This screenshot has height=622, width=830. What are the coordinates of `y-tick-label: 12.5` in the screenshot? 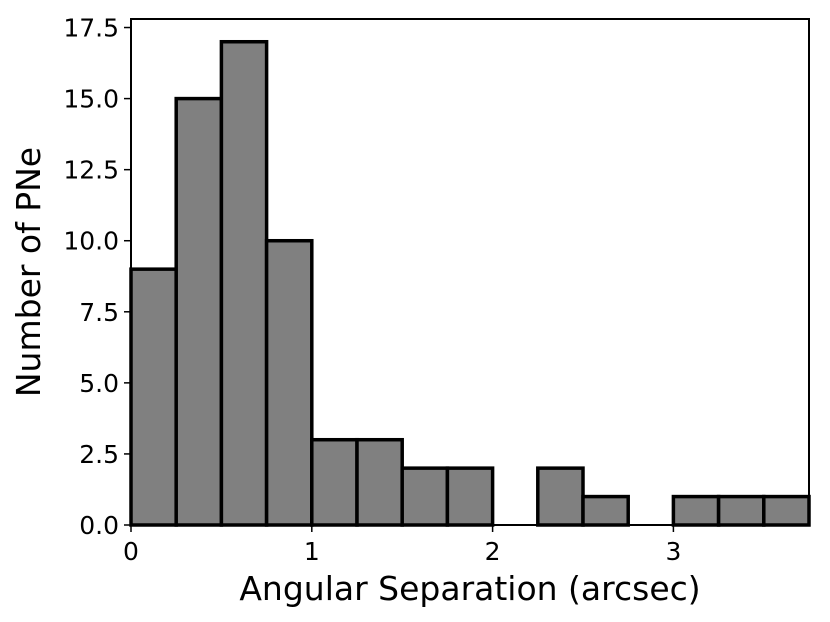 It's located at (91, 170).